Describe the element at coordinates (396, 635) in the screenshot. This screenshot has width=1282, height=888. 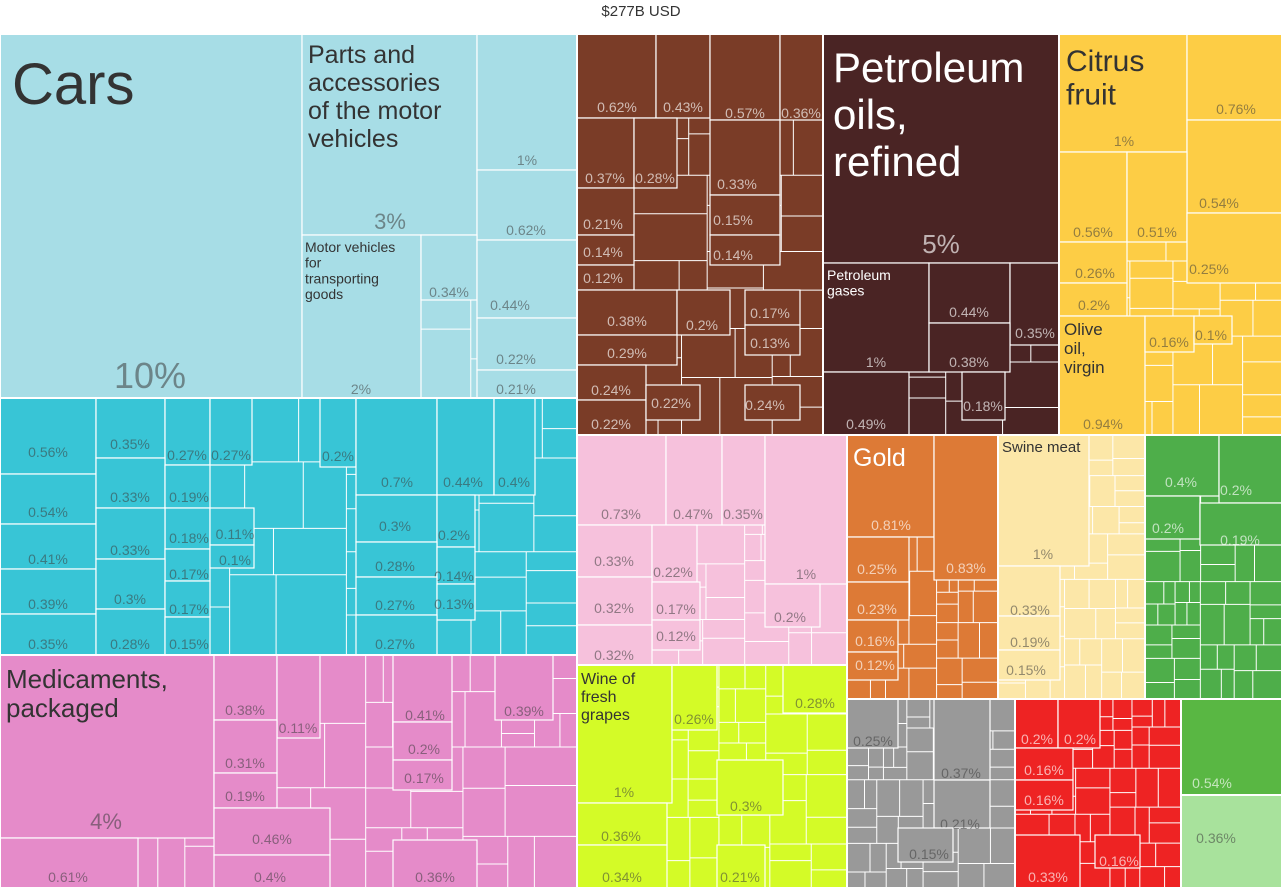
I see `cell-machinery-29-rect` at that location.